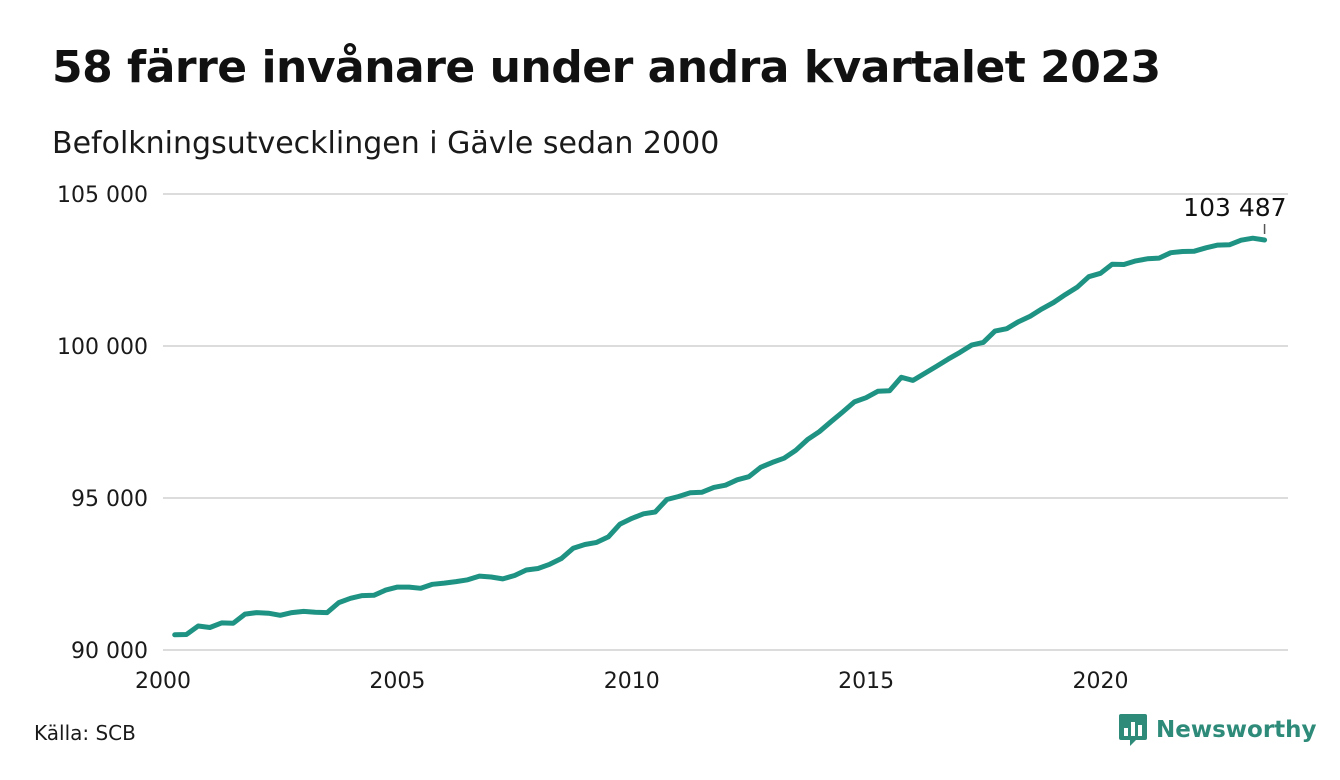 The height and width of the screenshot is (780, 1340). What do you see at coordinates (866, 681) in the screenshot?
I see `x-tick-label: 2015` at bounding box center [866, 681].